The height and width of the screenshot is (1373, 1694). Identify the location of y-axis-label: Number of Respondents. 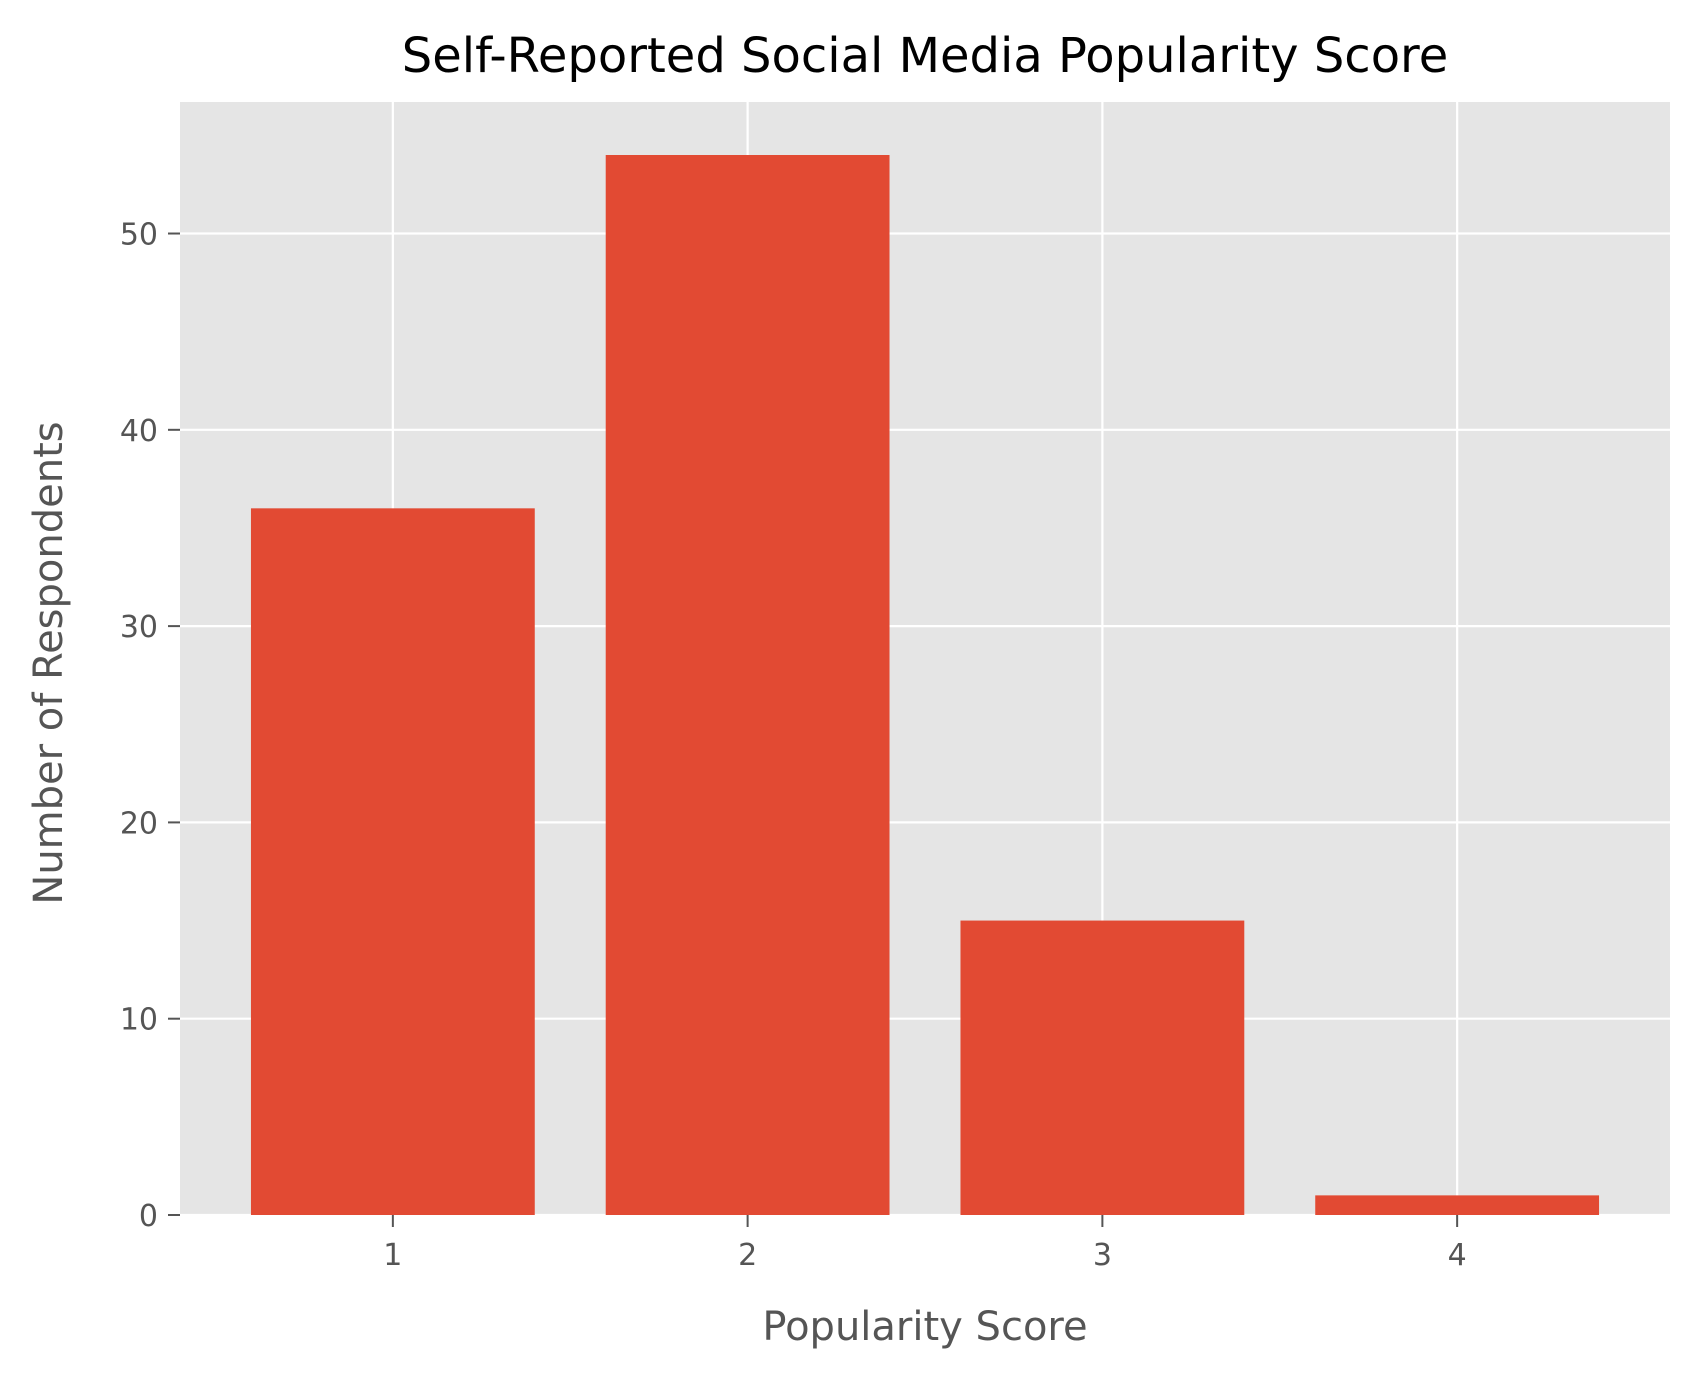
(49, 662).